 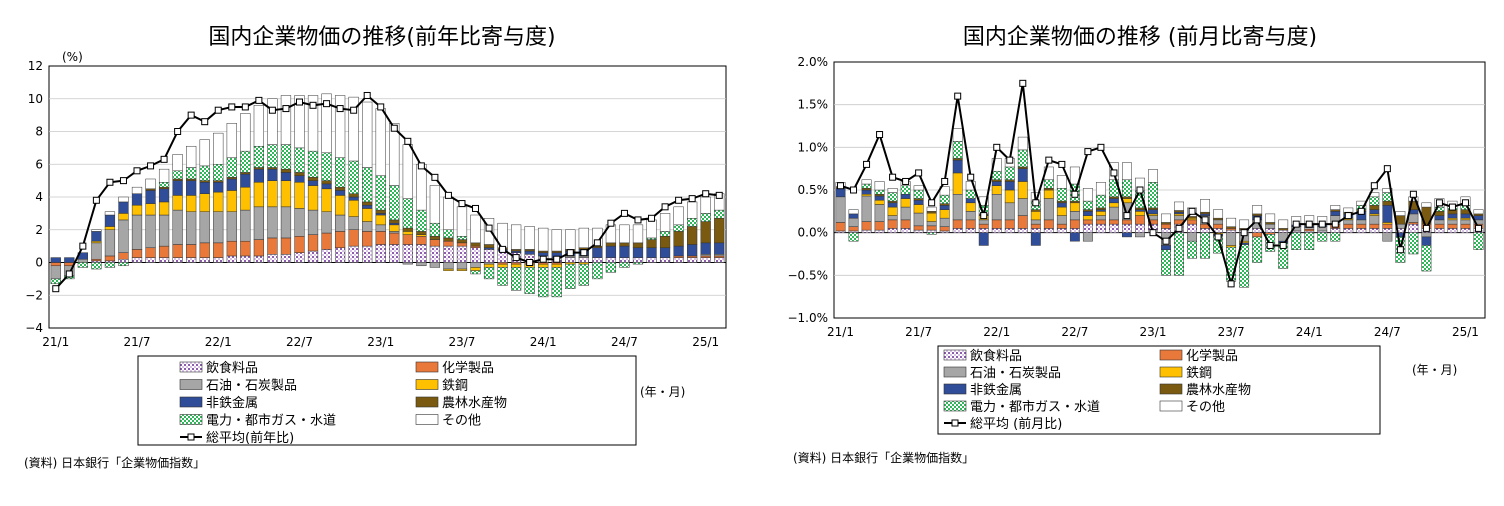 I want to click on y-tick-label: 12, so click(x=35, y=66).